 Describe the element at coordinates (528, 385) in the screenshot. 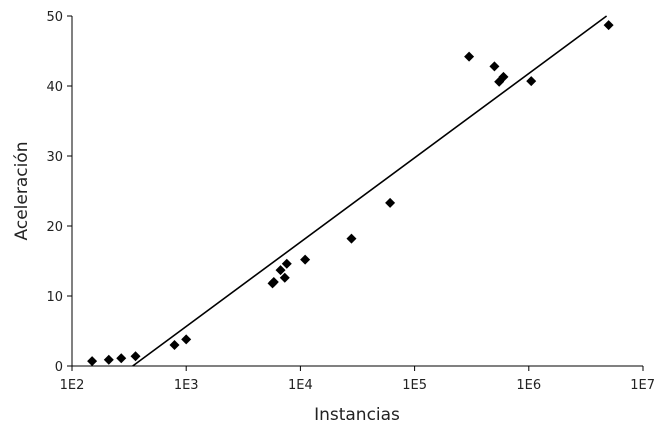

I see `x-tick-label: 1E6` at that location.